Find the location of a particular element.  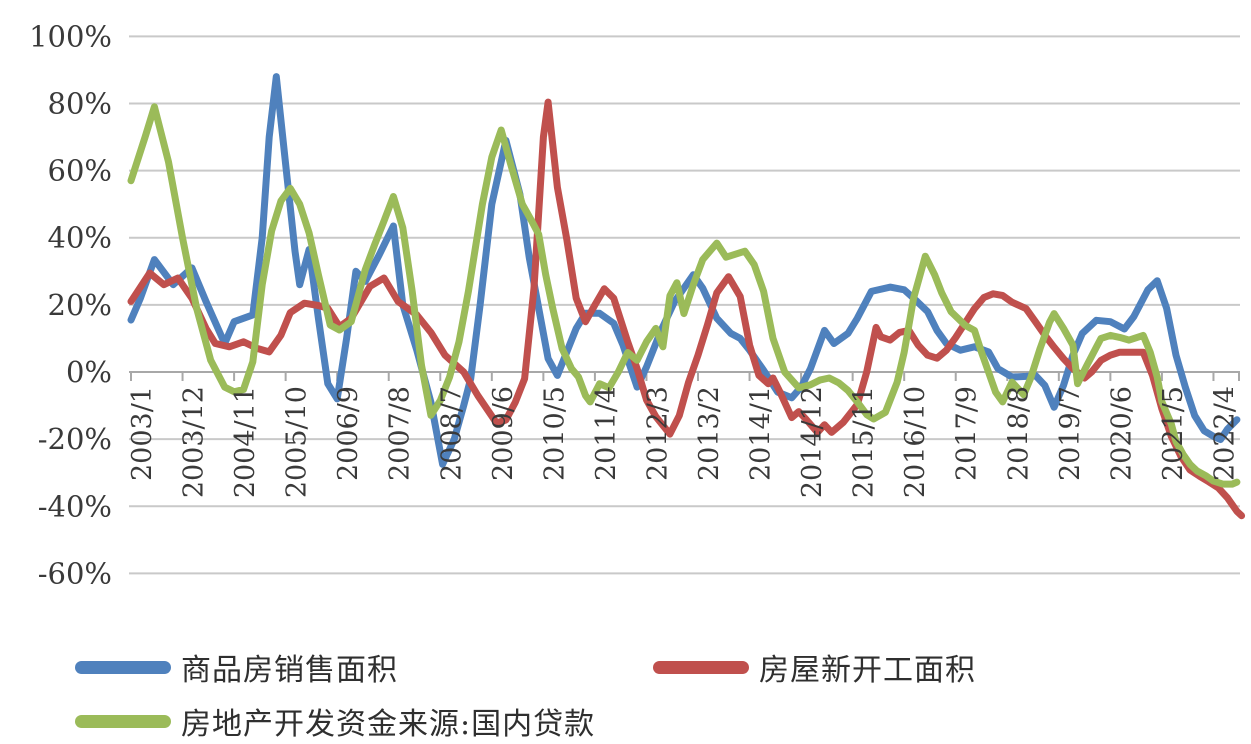

x-axis-label: 2017/9 is located at coordinates (967, 433).